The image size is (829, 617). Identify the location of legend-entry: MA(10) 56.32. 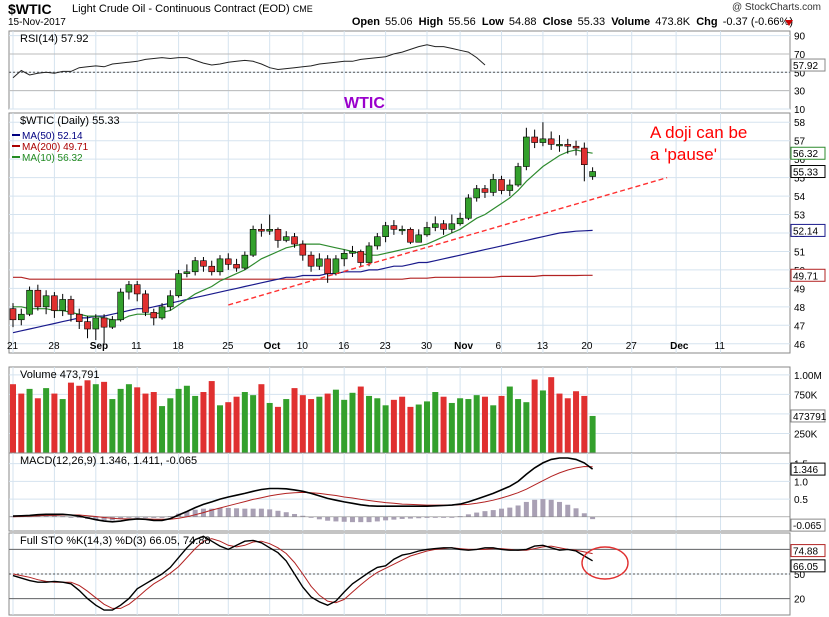
(52, 158).